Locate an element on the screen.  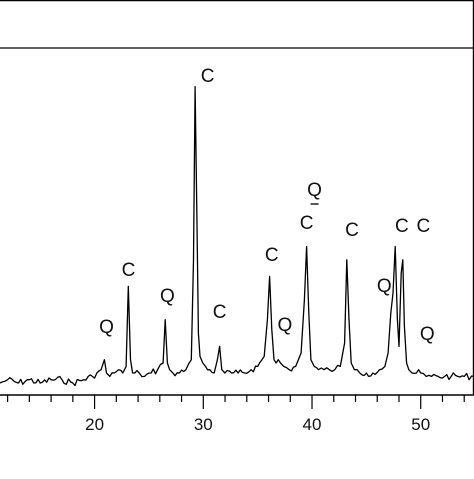
x-tick-labels: 20 30 40 50 is located at coordinates (257, 424).